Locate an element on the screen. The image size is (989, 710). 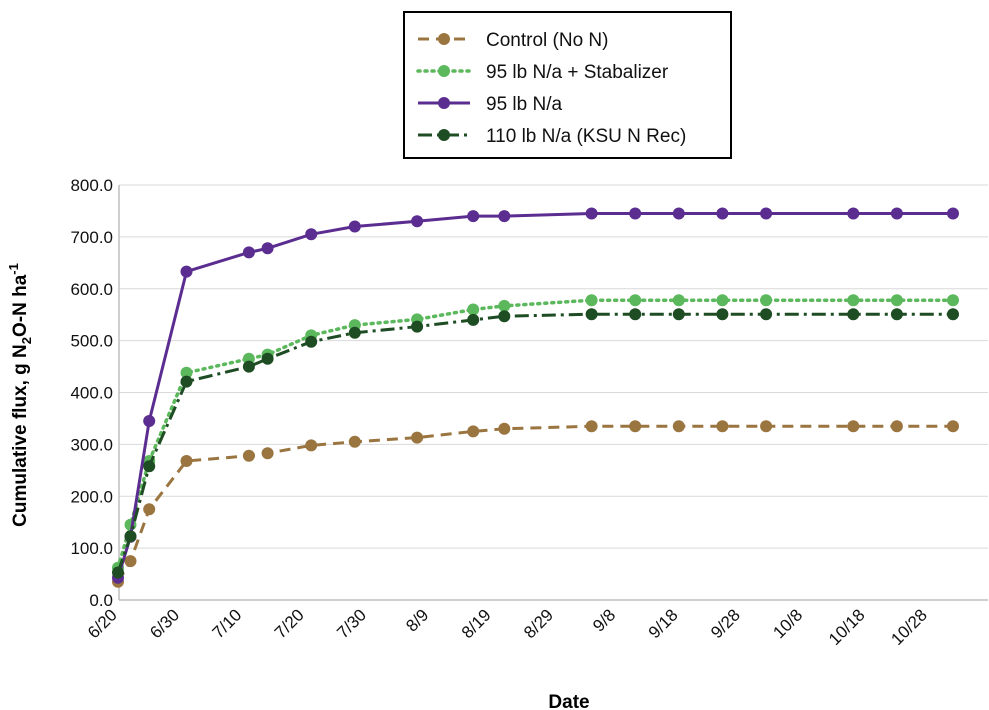
x-tick-label: 6/20 is located at coordinates (102, 623).